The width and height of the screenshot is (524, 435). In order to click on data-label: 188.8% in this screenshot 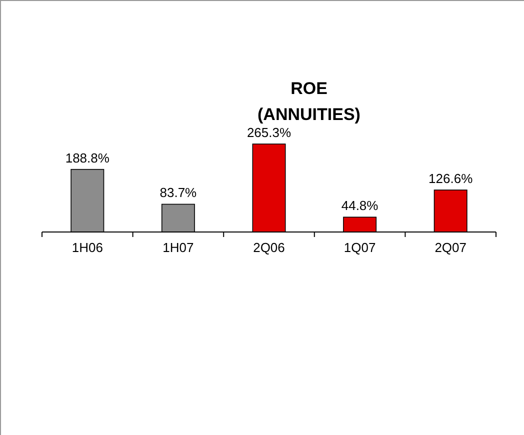, I will do `click(87, 158)`.